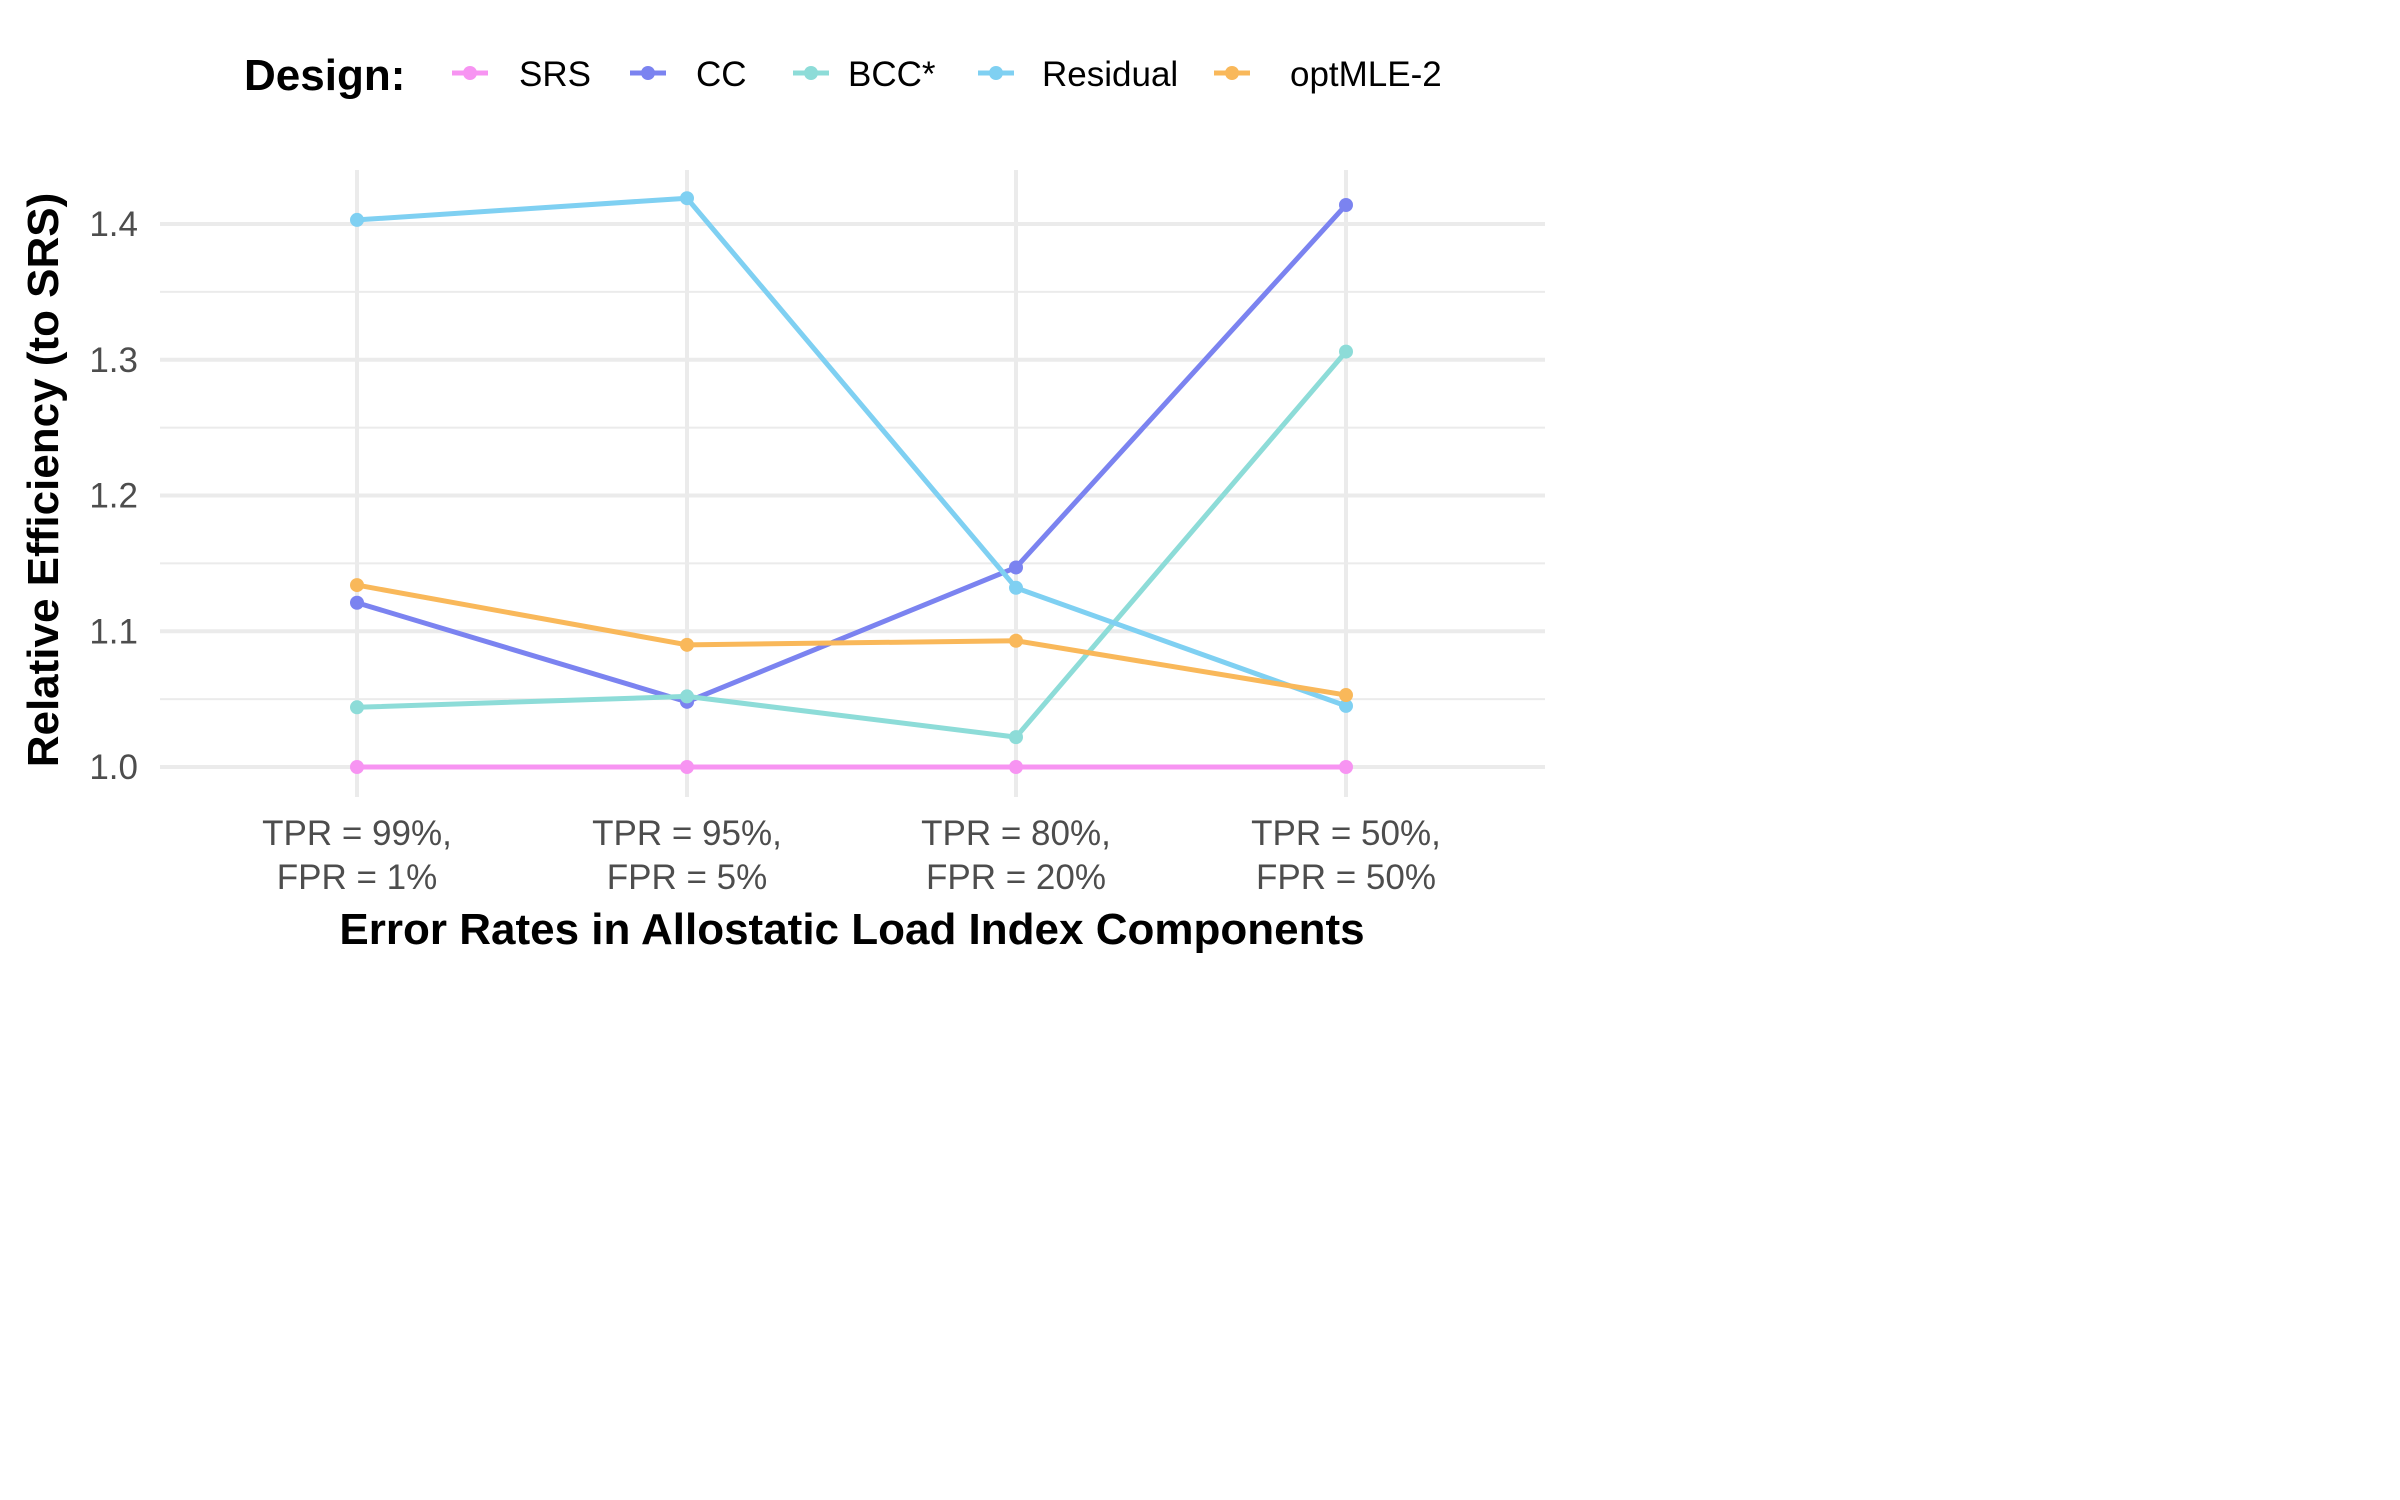 This screenshot has width=2400, height=1500. I want to click on series-srs, so click(851, 767).